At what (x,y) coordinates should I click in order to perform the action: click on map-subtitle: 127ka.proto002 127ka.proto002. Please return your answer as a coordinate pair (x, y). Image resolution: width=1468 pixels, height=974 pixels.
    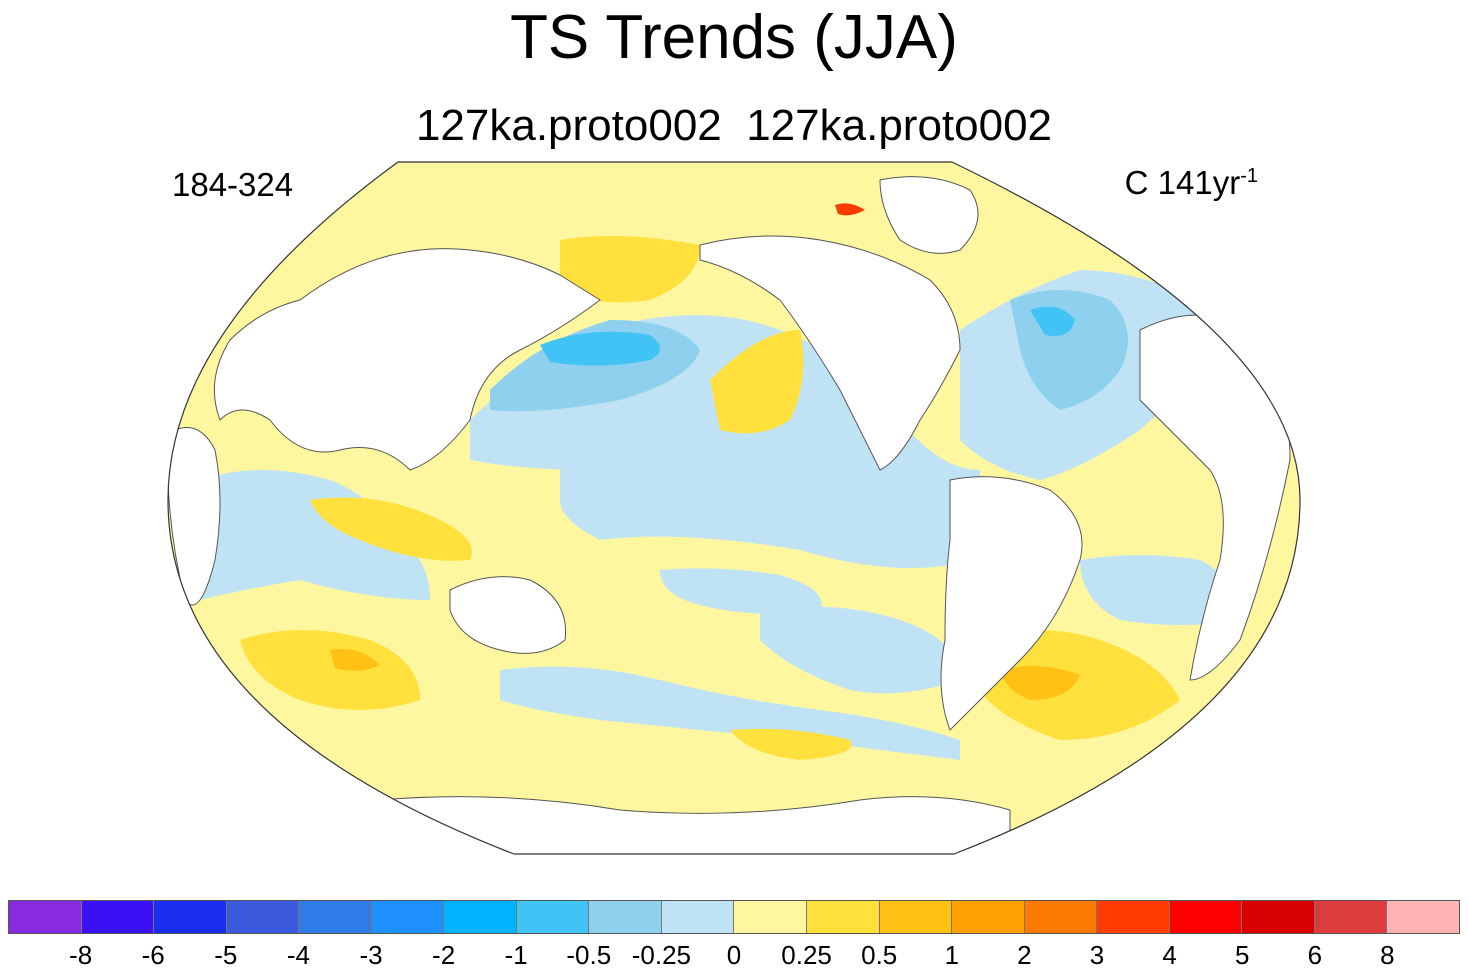
    Looking at the image, I should click on (734, 125).